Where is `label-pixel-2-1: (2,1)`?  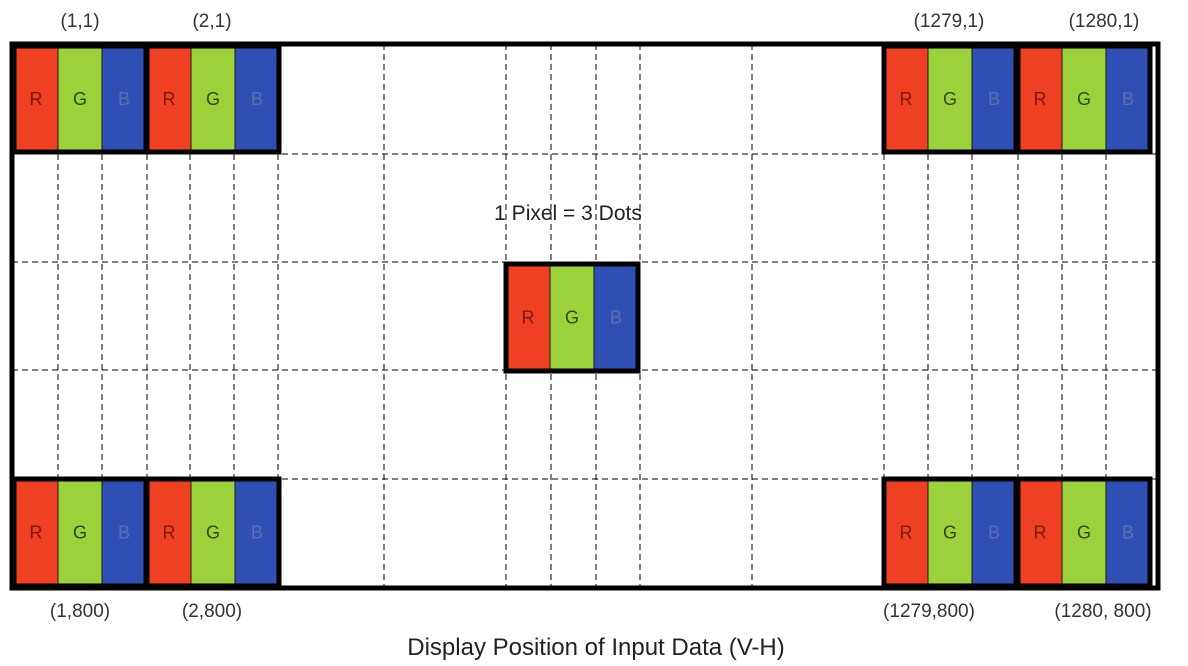 label-pixel-2-1: (2,1) is located at coordinates (211, 21).